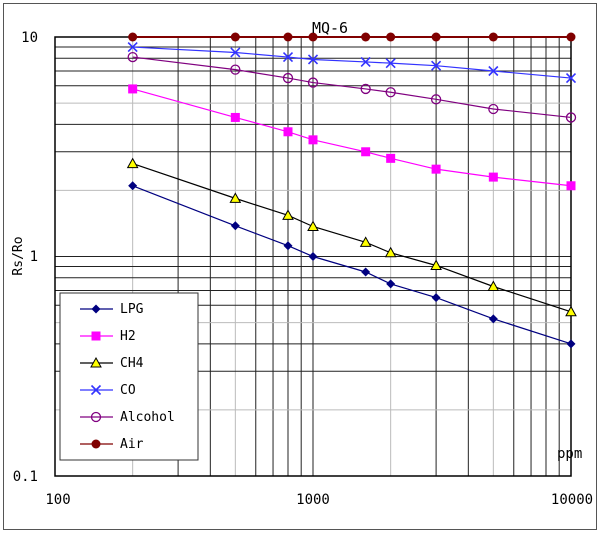 This screenshot has height=533, width=600. Describe the element at coordinates (313, 500) in the screenshot. I see `x-tick-label: 1000` at that location.